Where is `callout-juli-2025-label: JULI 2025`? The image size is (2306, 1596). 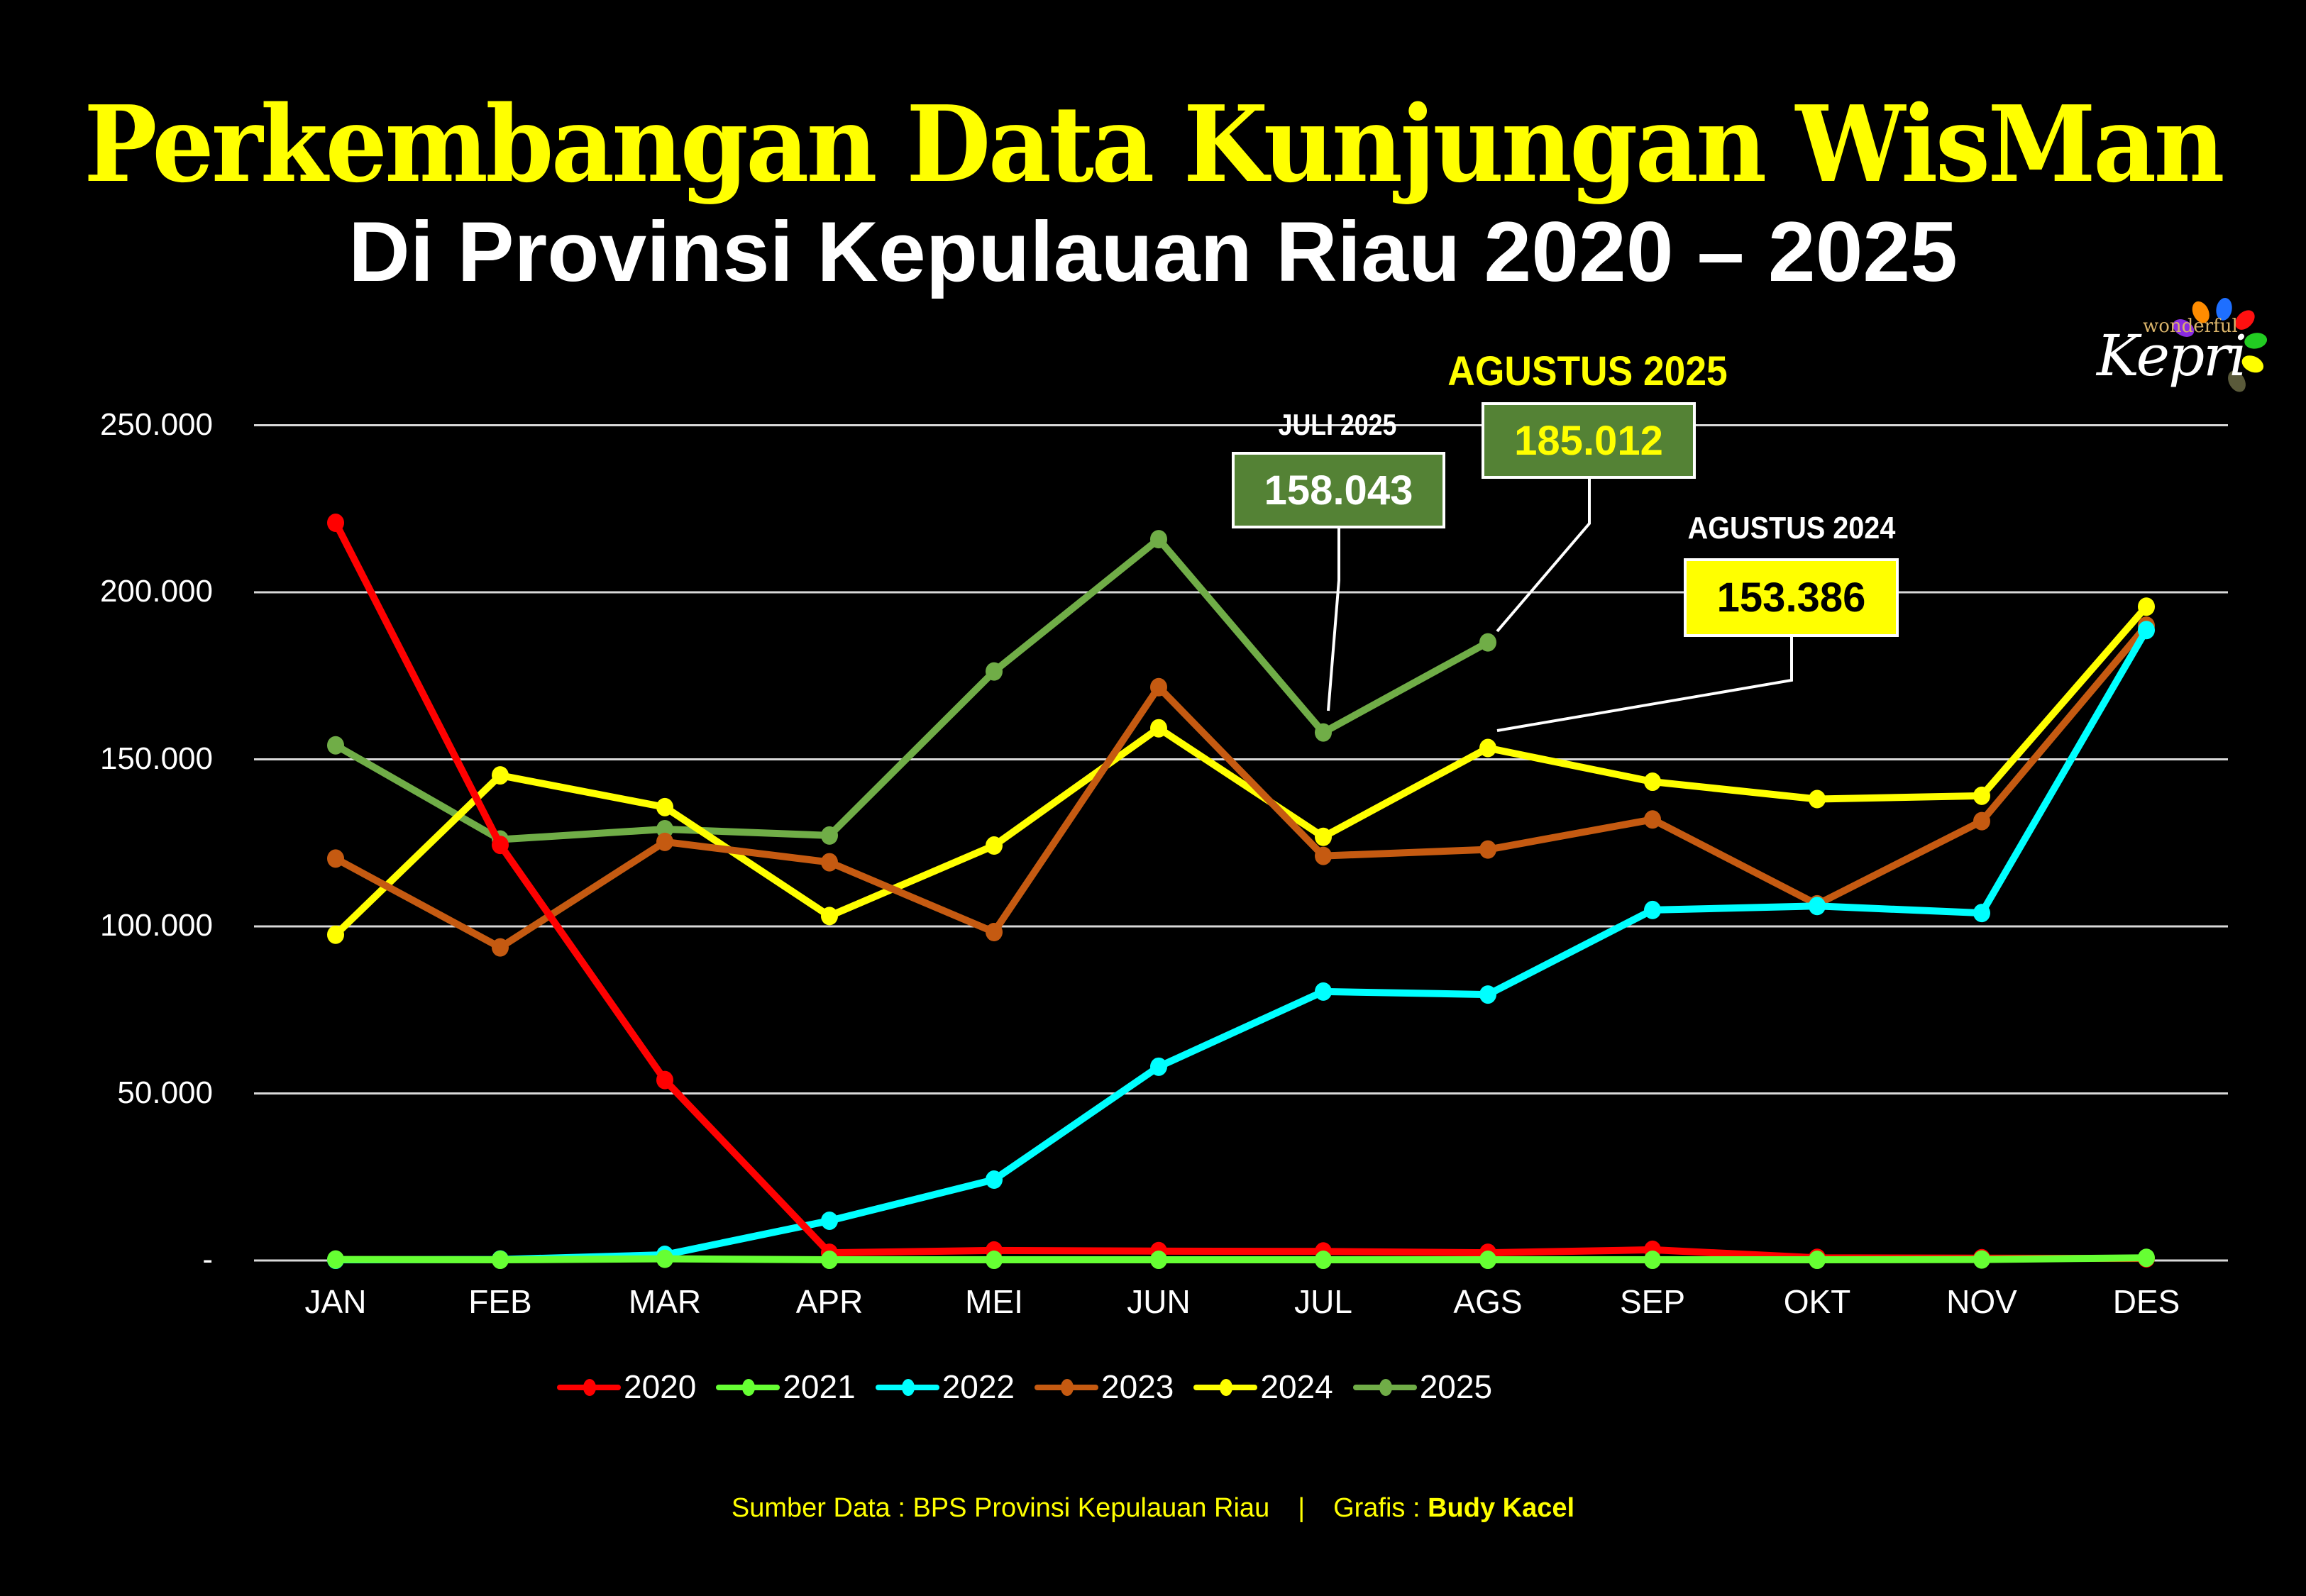 callout-juli-2025-label: JULI 2025 is located at coordinates (1337, 425).